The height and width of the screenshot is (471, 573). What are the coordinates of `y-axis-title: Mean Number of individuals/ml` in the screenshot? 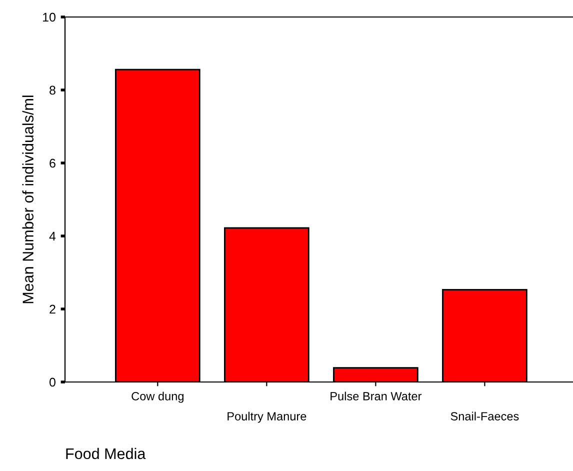 It's located at (28, 200).